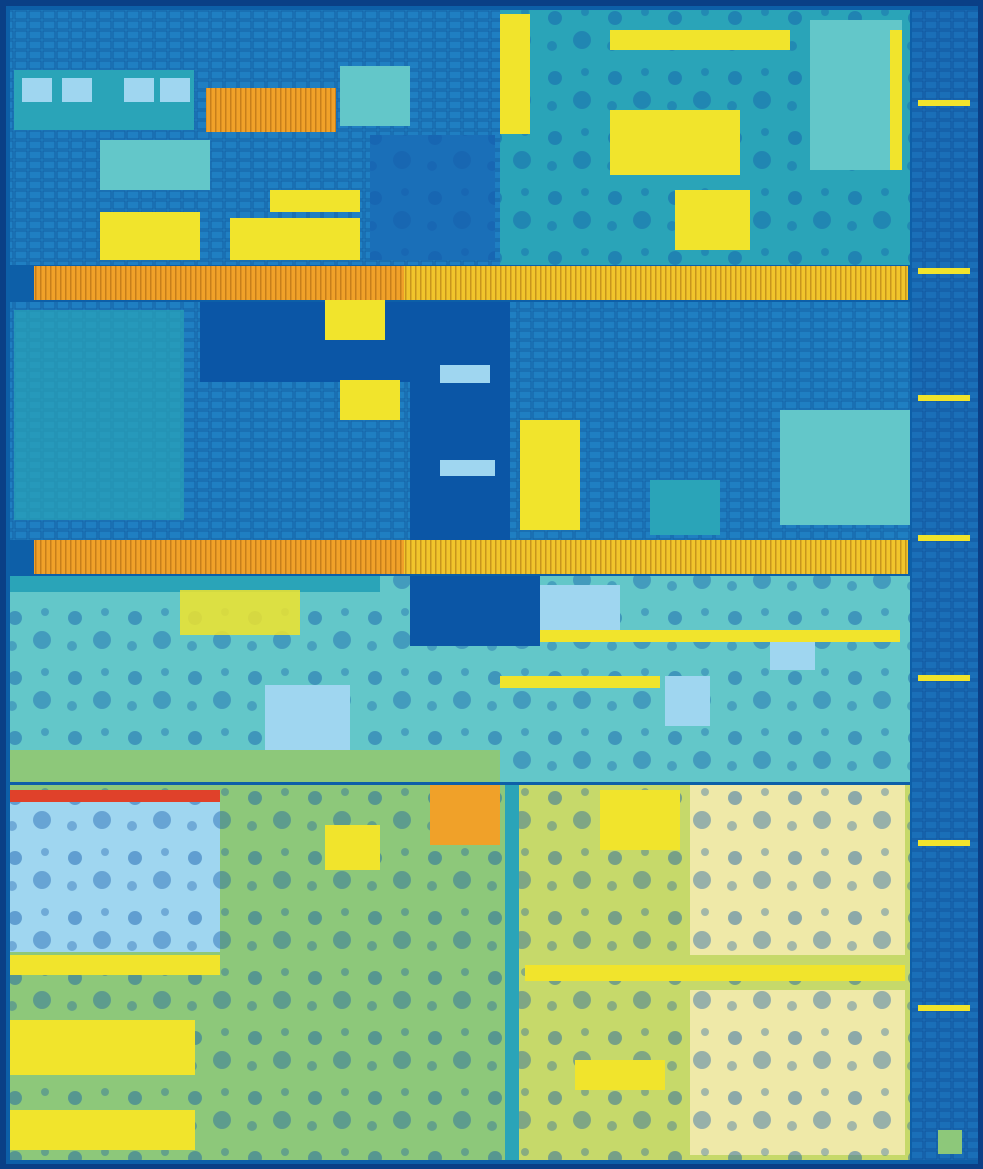 The width and height of the screenshot is (983, 1169). What do you see at coordinates (471, 283) in the screenshot?
I see `orange-bus-upper-texture` at bounding box center [471, 283].